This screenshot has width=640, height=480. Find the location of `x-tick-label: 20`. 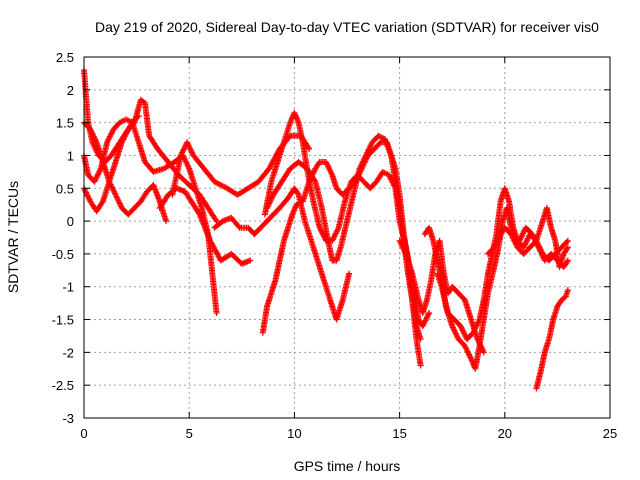

x-tick-label: 20 is located at coordinates (505, 433).